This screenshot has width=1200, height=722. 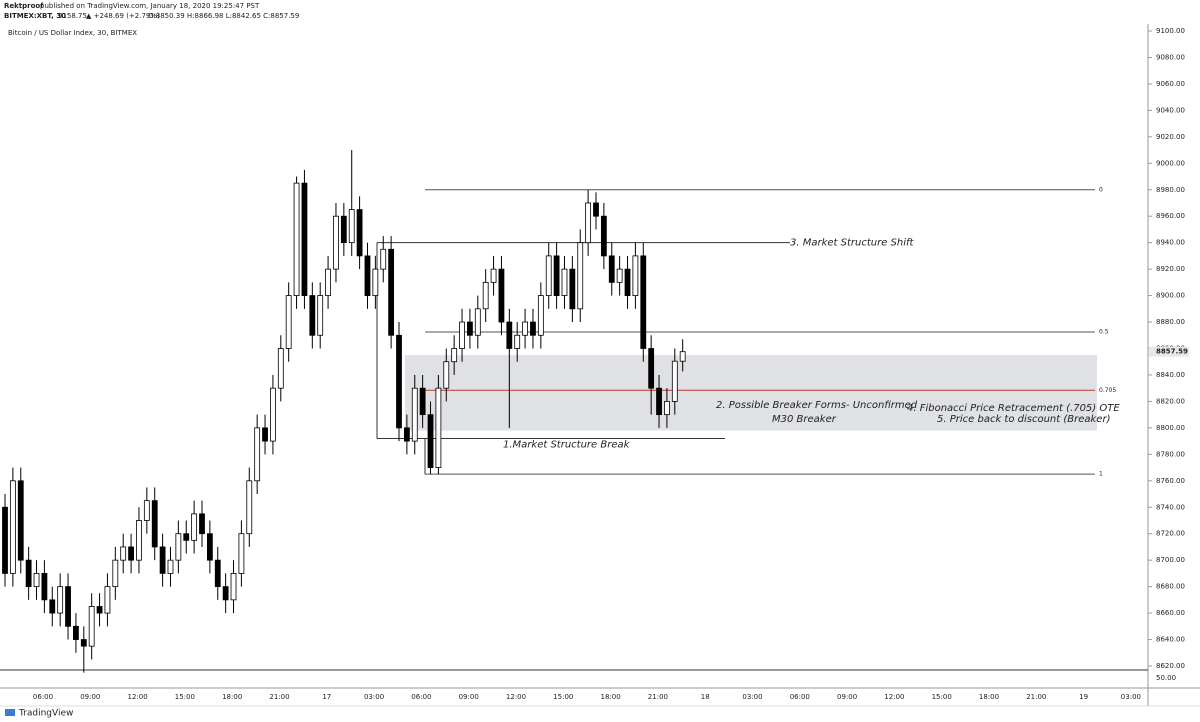 I want to click on y-tick-label: 8720.00, so click(x=1170, y=534).